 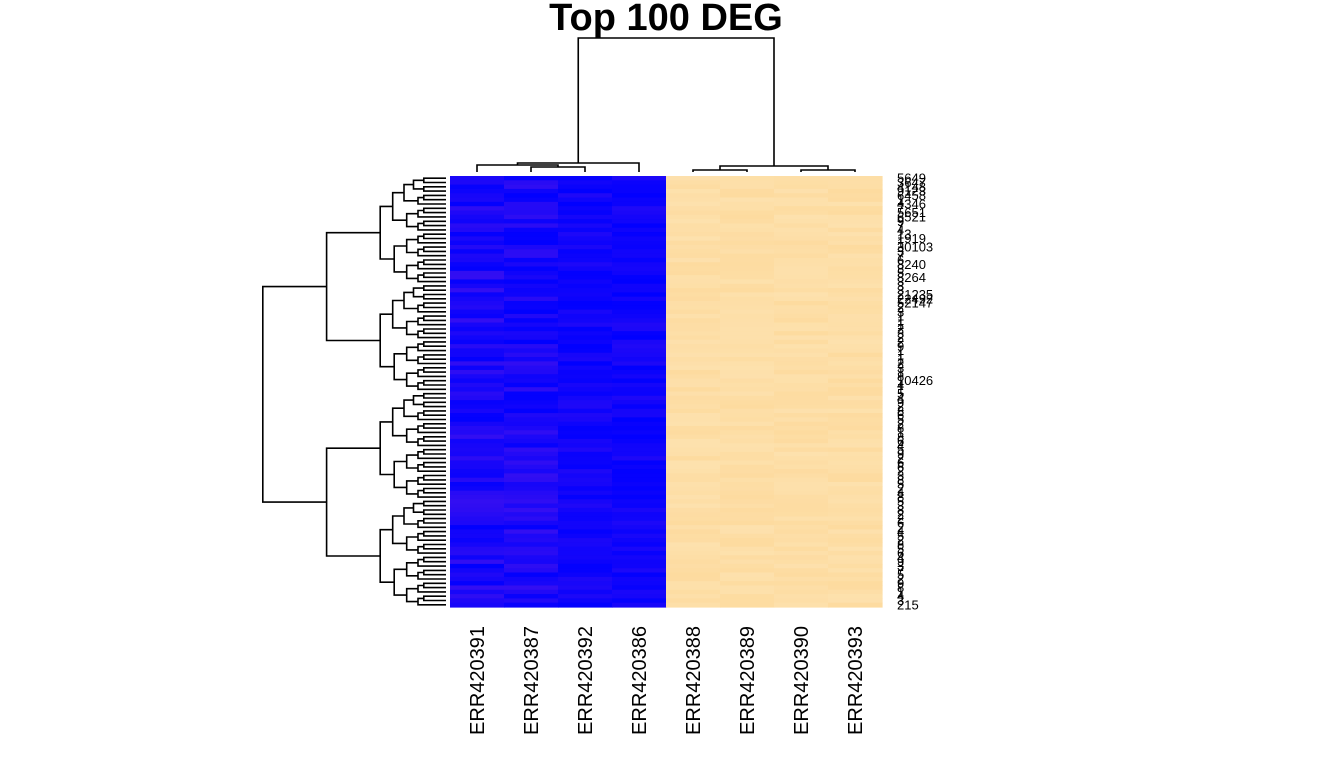 What do you see at coordinates (900, 462) in the screenshot?
I see `row-label: 6` at bounding box center [900, 462].